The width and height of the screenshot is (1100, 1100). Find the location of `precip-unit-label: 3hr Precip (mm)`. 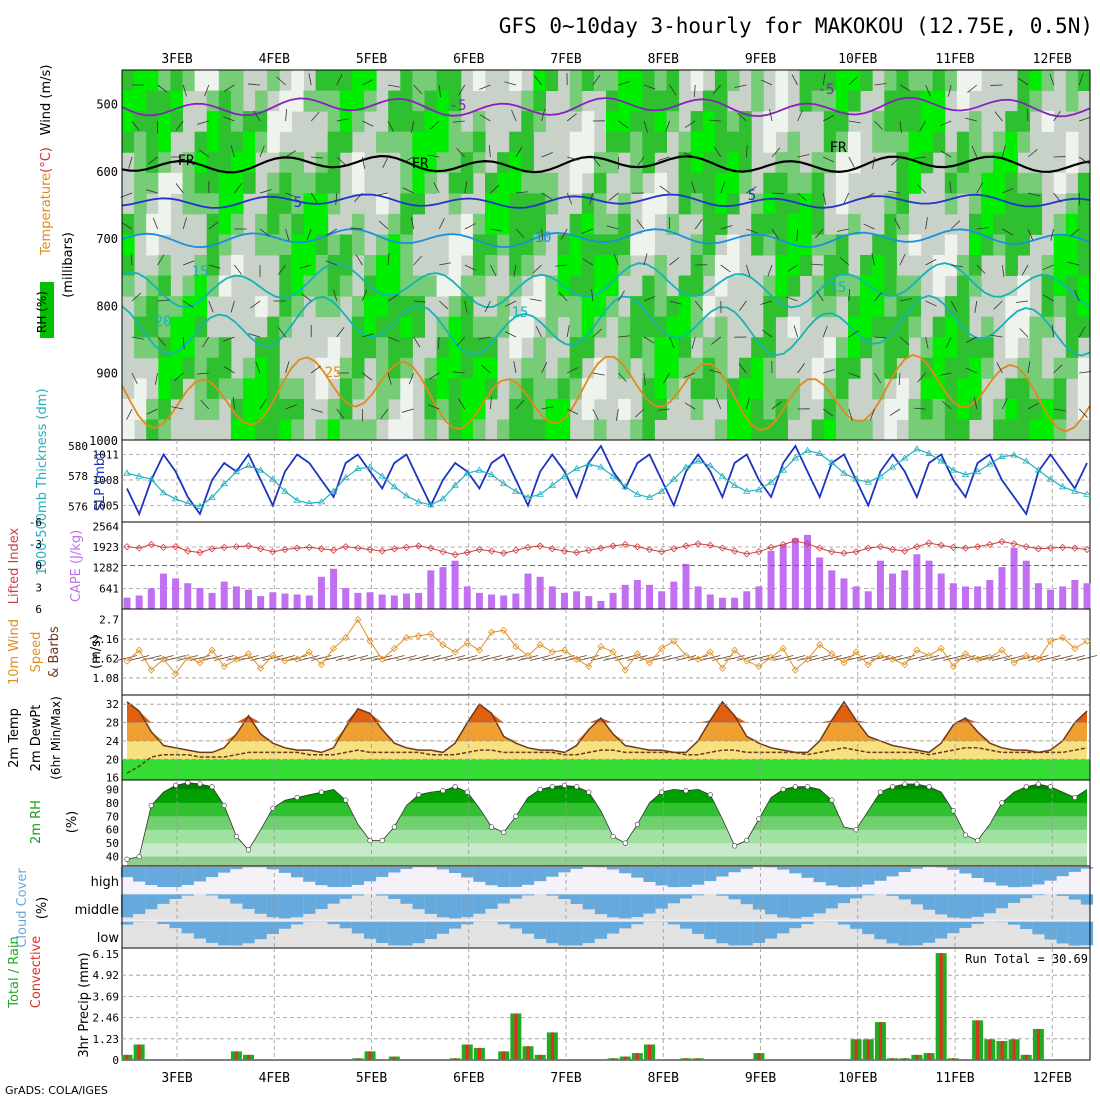

precip-unit-label: 3hr Precip (mm) is located at coordinates (84, 1004).